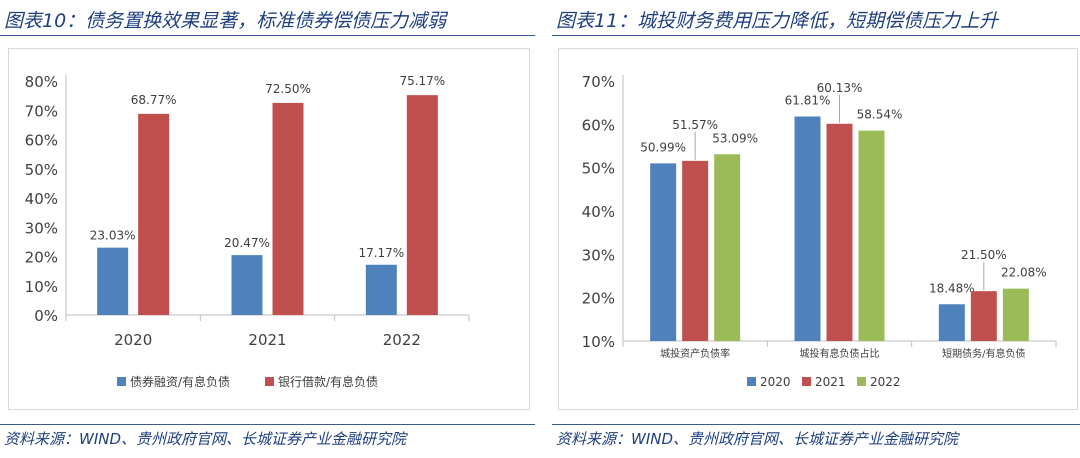 This screenshot has height=458, width=1080. What do you see at coordinates (880, 115) in the screenshot?
I see `data-label: 58.54%` at bounding box center [880, 115].